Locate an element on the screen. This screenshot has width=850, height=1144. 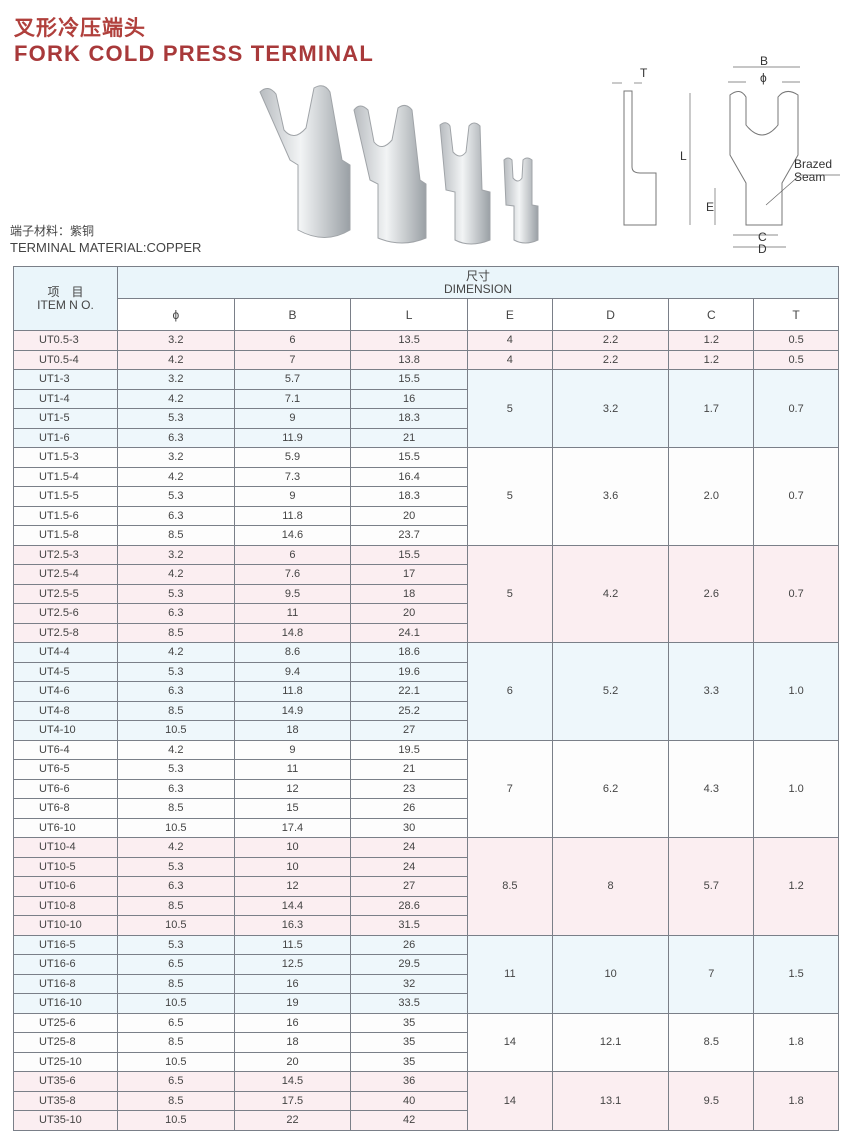
dimension-T-cell: 1.0 is located at coordinates (796, 691).